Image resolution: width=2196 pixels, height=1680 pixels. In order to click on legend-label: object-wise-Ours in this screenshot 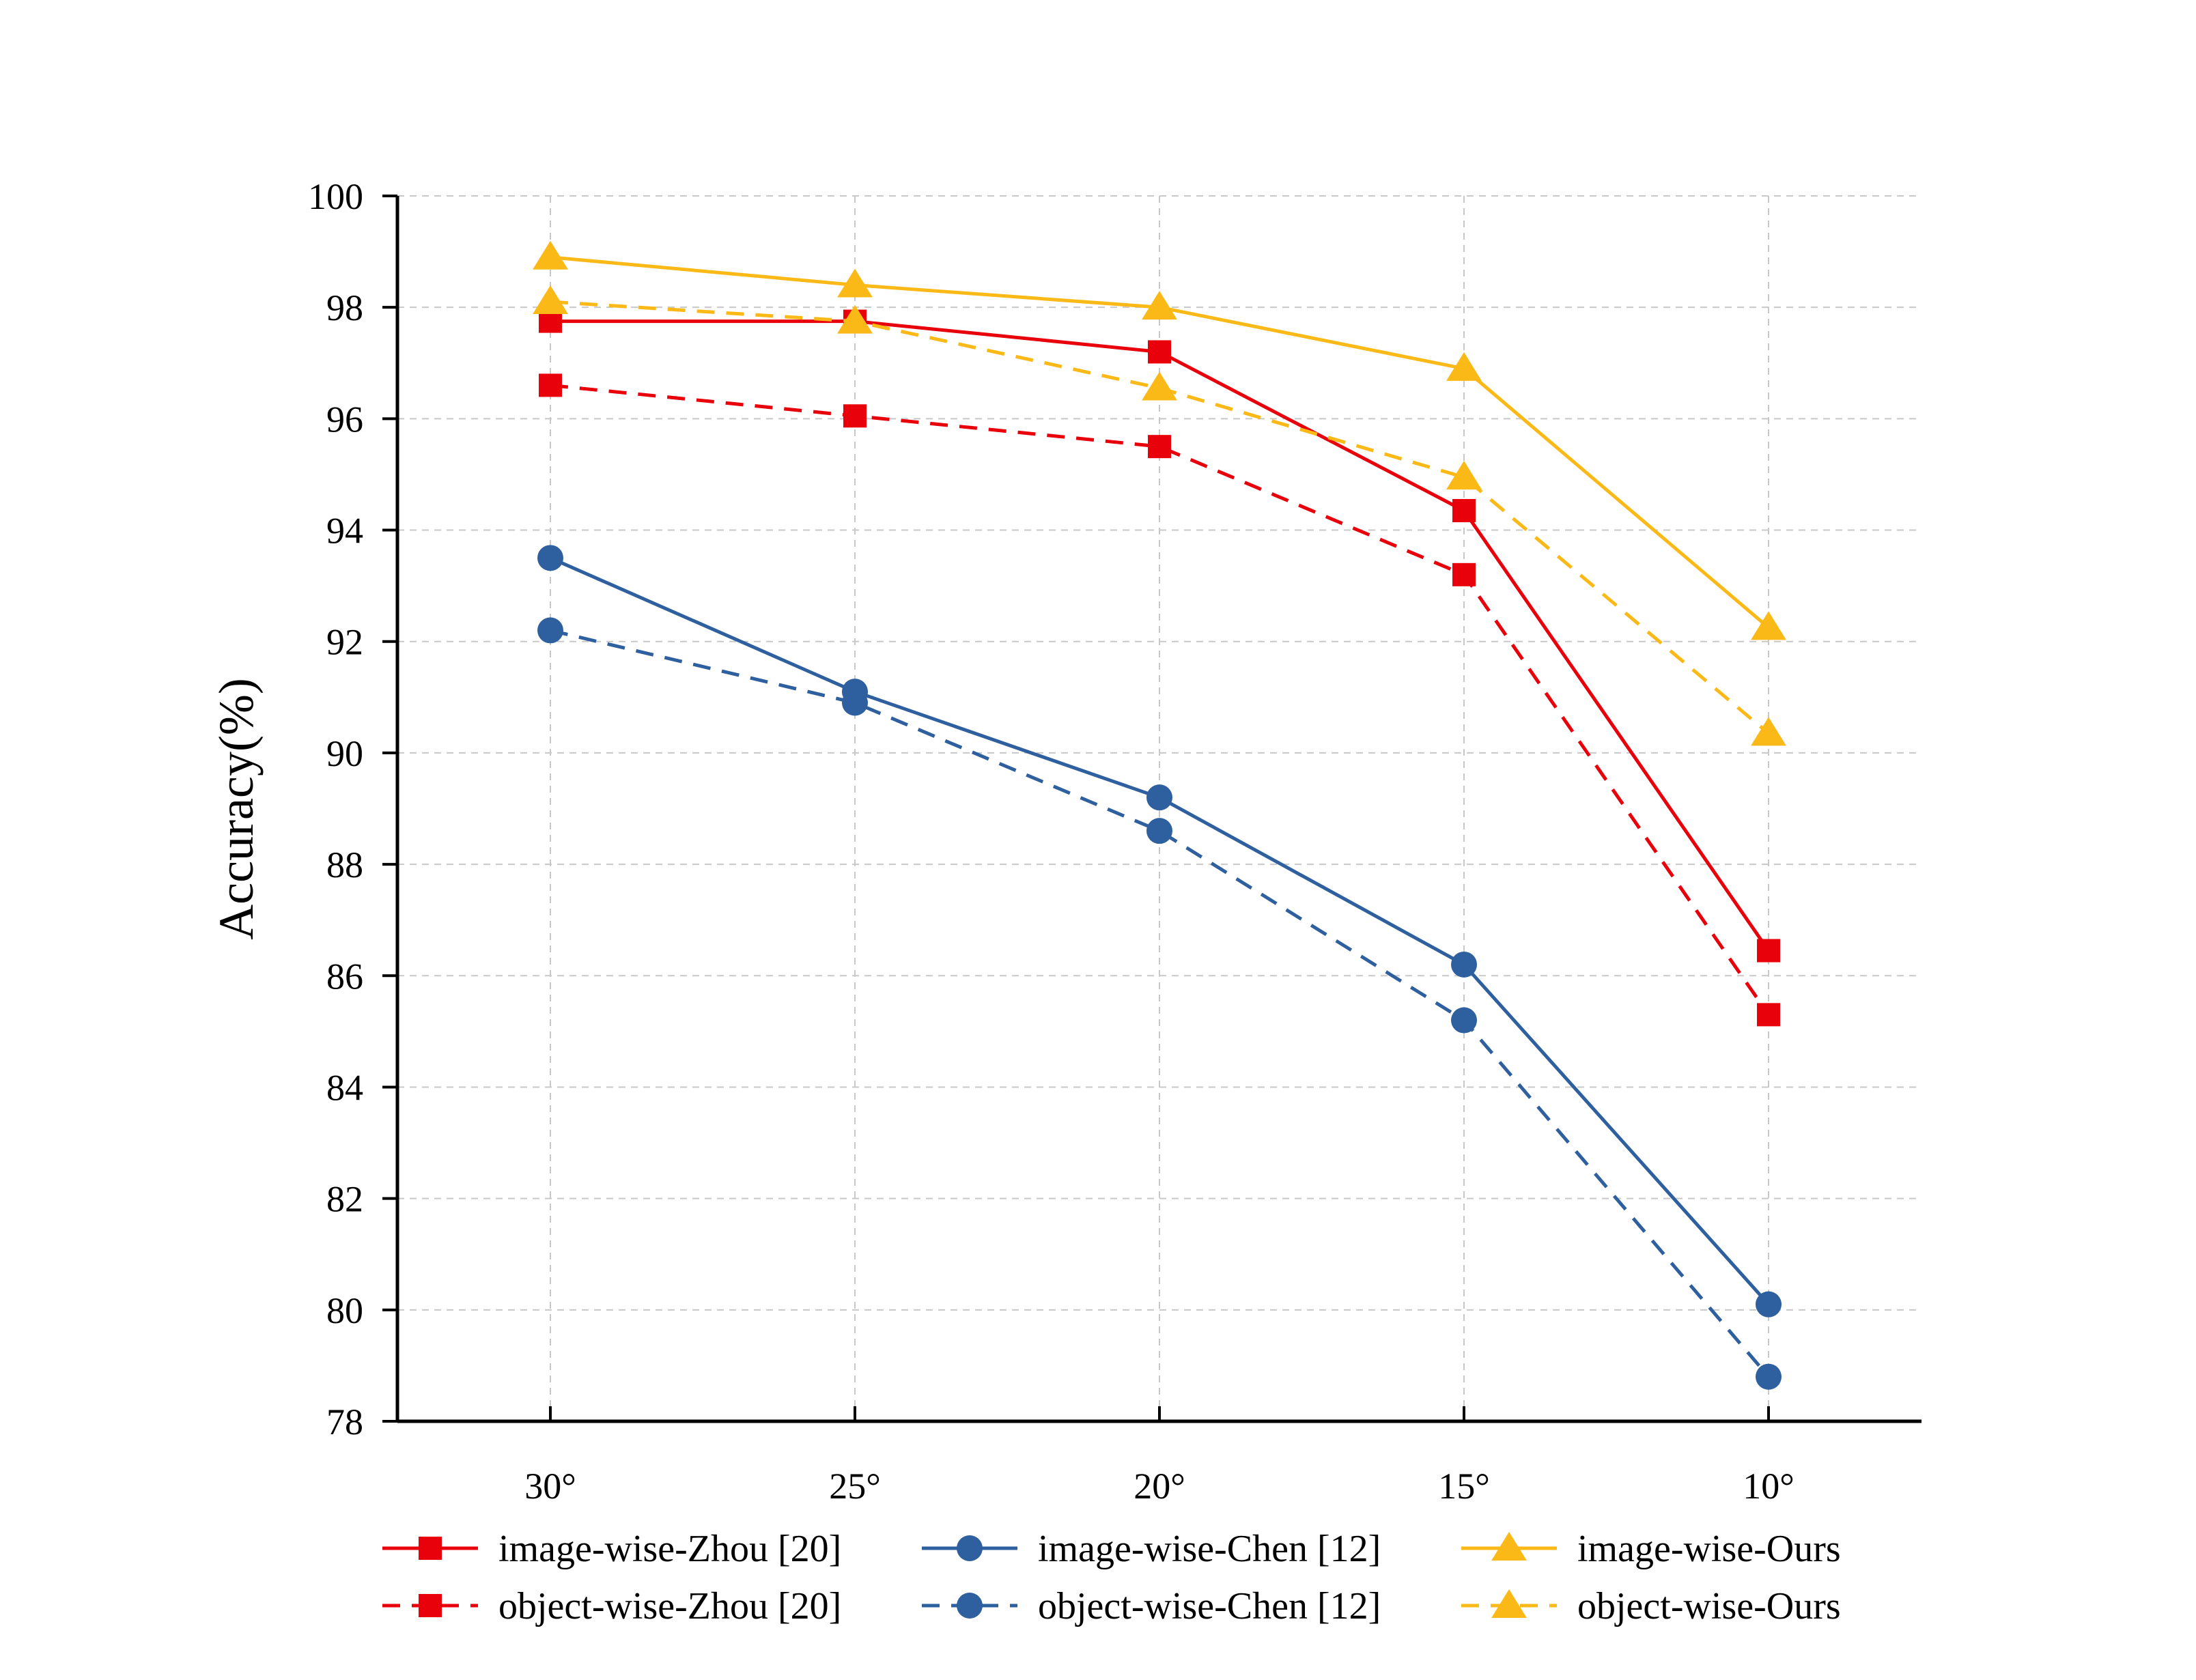, I will do `click(1709, 1606)`.